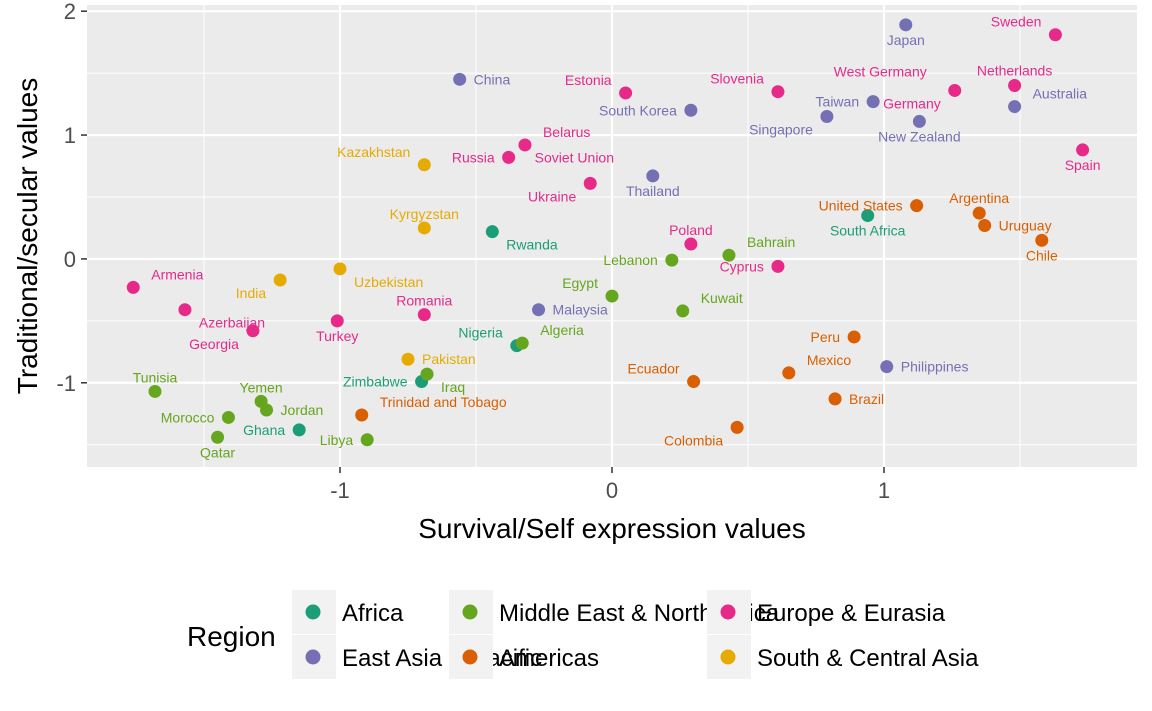 Image resolution: width=1152 pixels, height=711 pixels. Describe the element at coordinates (562, 330) in the screenshot. I see `point-label: Algeria` at that location.